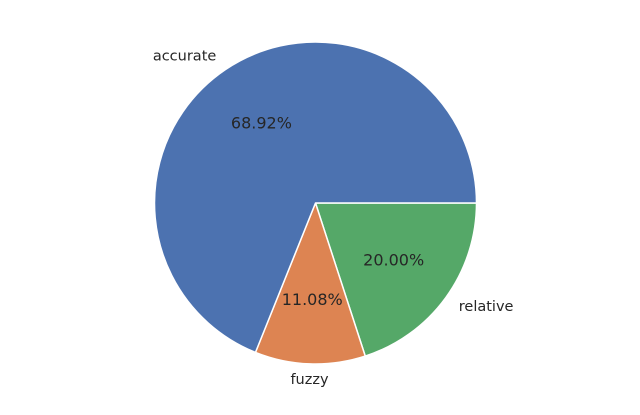 The image size is (640, 415). I want to click on category-label-fuzzy: fuzzy, so click(309, 380).